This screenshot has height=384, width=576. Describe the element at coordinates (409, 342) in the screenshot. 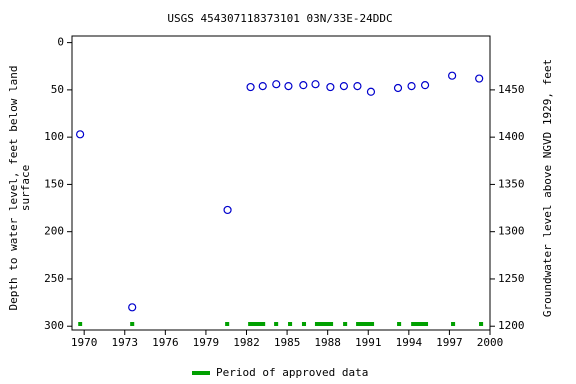

I see `x-tick-label: 1994` at that location.